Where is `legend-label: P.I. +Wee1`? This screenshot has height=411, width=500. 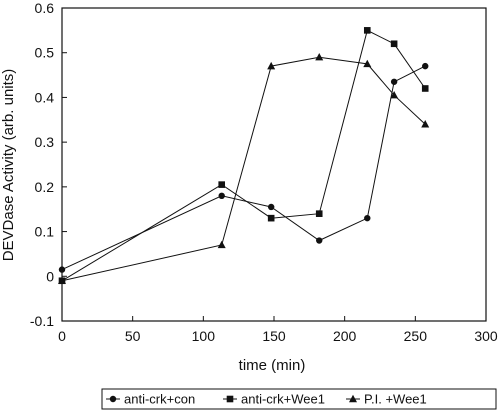 legend-label: P.I. +Wee1 is located at coordinates (395, 399).